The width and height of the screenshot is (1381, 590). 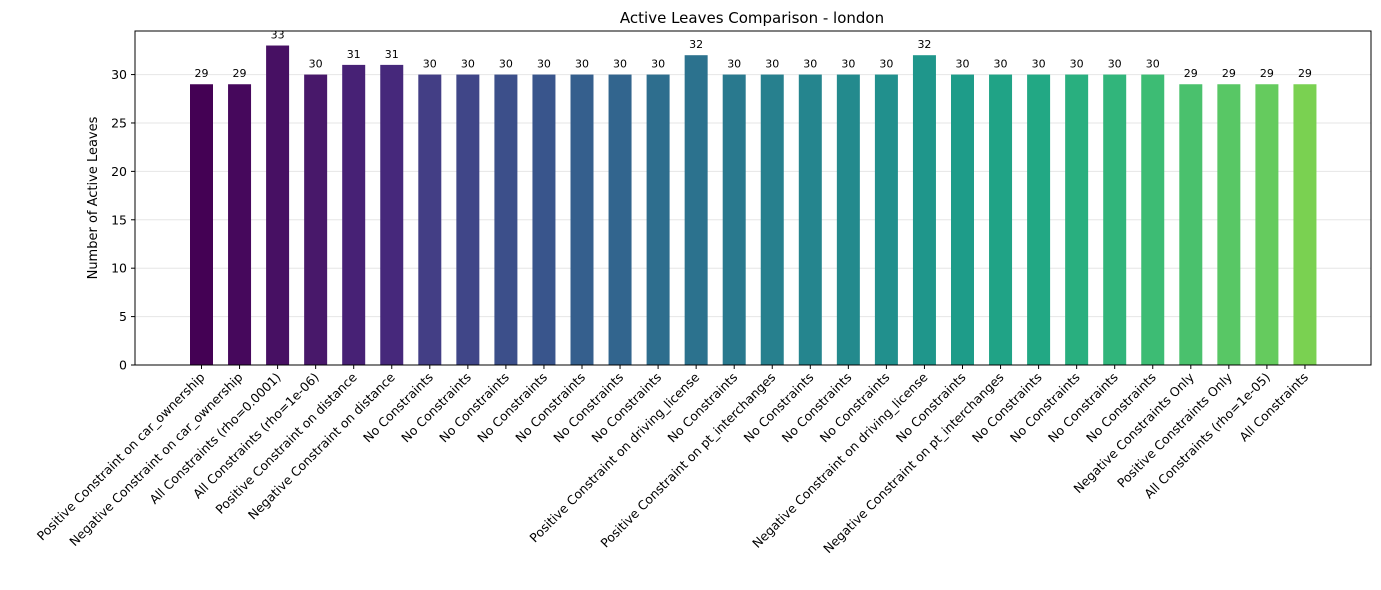 I want to click on x-tick-label: Positive Constraint on car_ownership, so click(x=121, y=456).